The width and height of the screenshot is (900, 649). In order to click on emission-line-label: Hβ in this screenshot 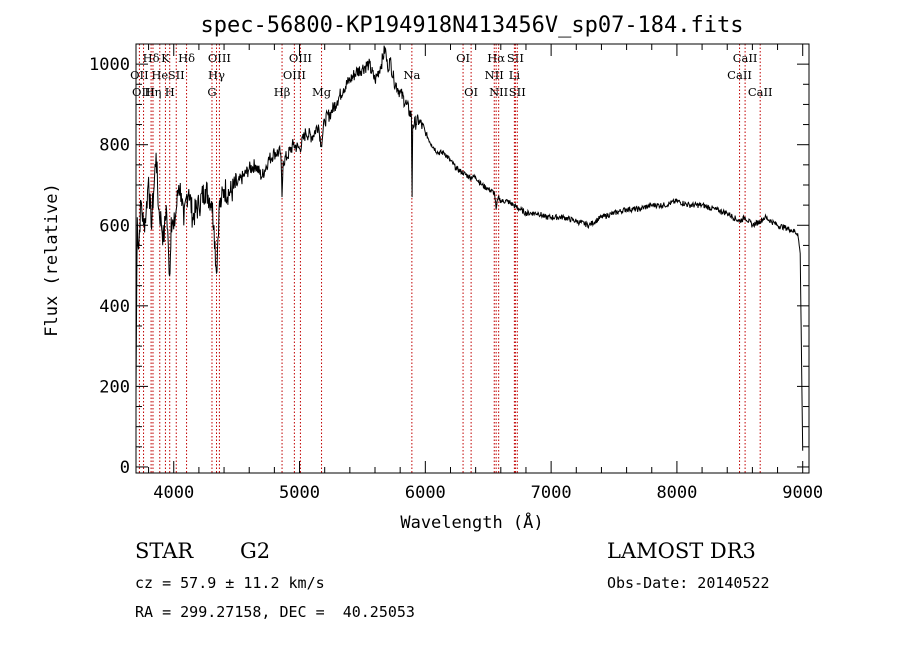, I will do `click(282, 92)`.